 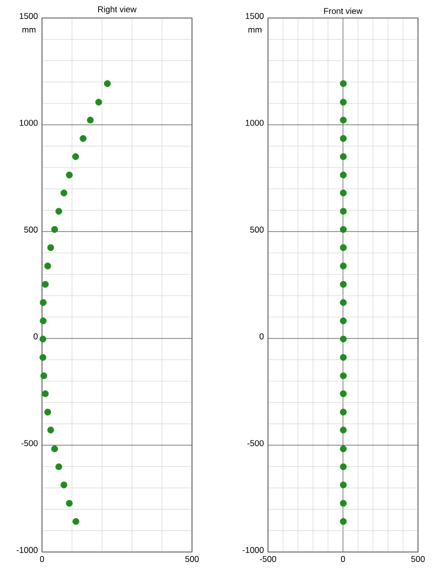 What do you see at coordinates (343, 11) in the screenshot?
I see `chart-title: Front view` at bounding box center [343, 11].